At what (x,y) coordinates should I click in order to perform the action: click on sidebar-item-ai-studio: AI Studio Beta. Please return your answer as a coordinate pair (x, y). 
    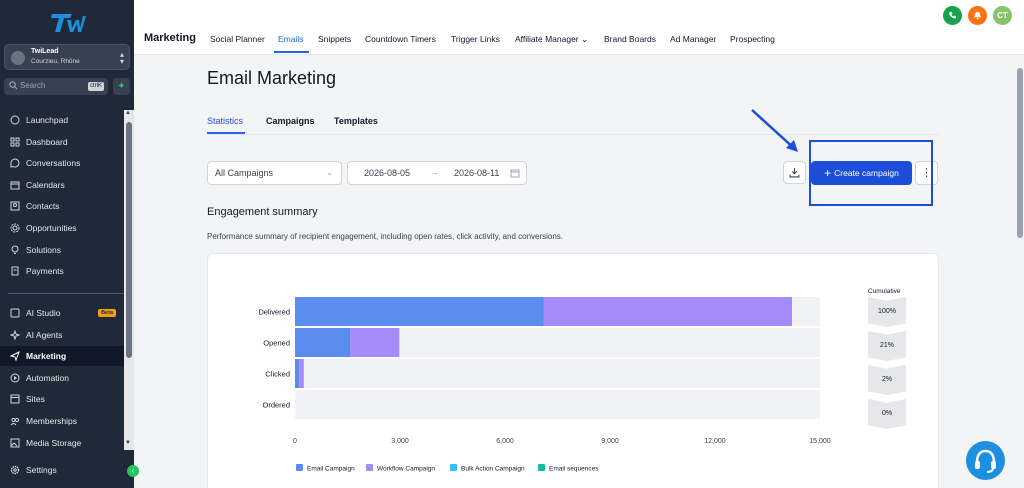
    Looking at the image, I should click on (62, 313).